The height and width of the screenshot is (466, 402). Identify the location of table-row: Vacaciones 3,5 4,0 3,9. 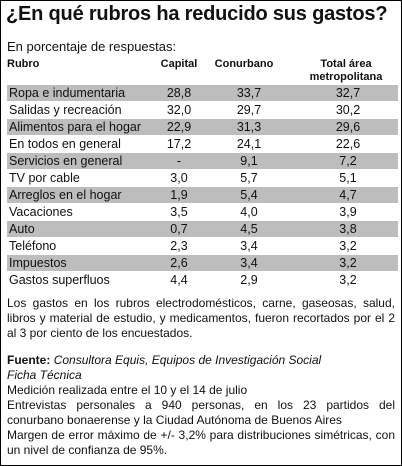
(202, 212).